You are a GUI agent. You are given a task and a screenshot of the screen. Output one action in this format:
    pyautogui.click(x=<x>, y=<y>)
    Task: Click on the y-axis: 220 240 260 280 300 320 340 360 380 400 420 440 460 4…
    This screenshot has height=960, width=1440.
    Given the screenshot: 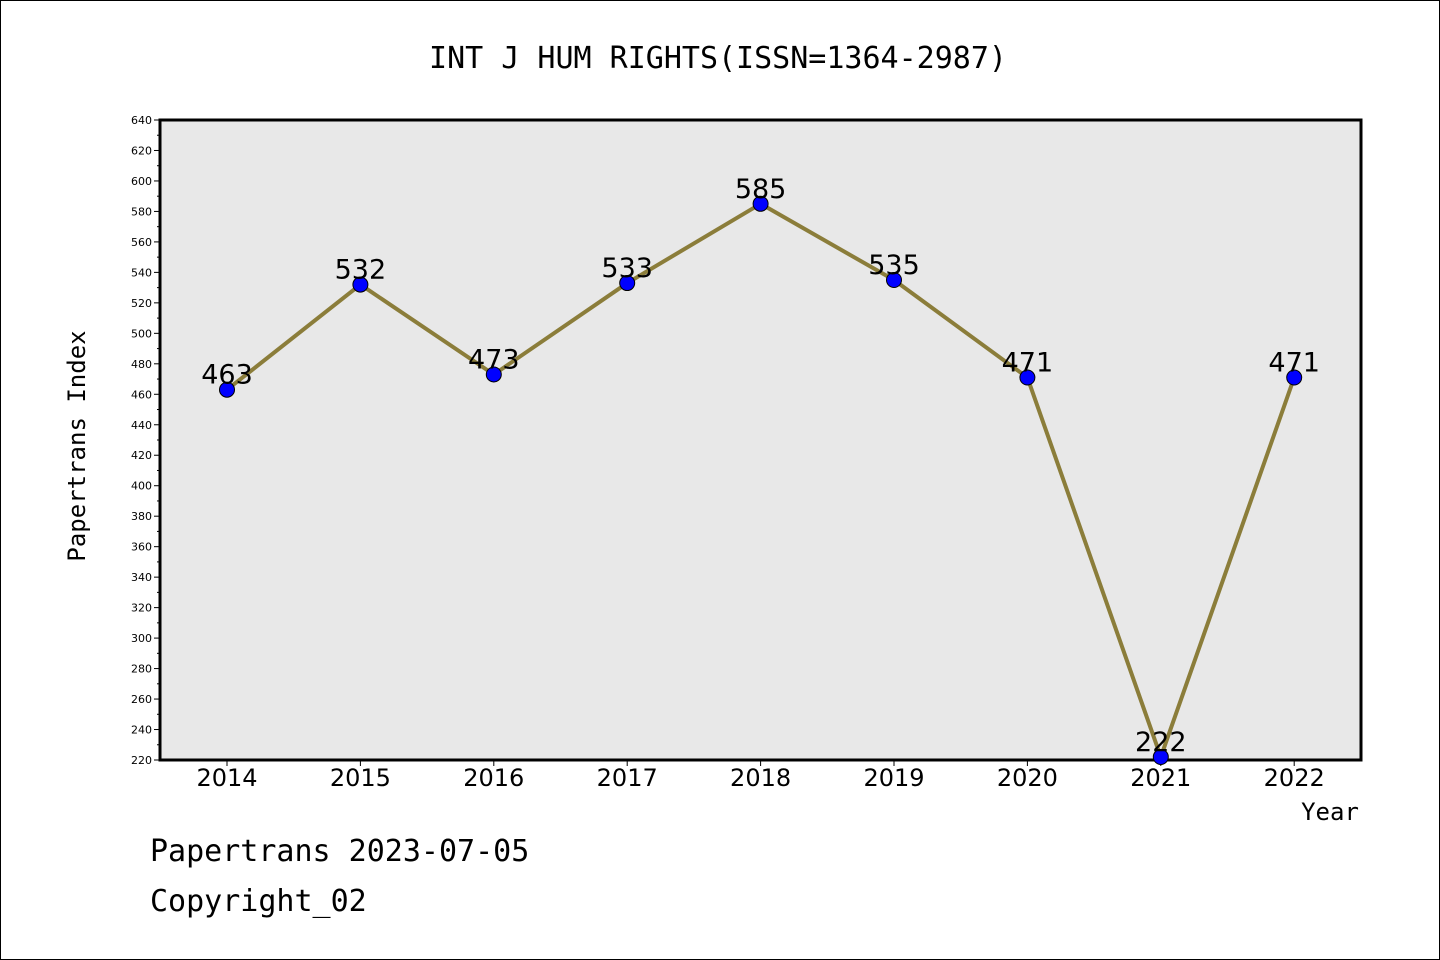 What is the action you would take?
    pyautogui.click(x=145, y=440)
    